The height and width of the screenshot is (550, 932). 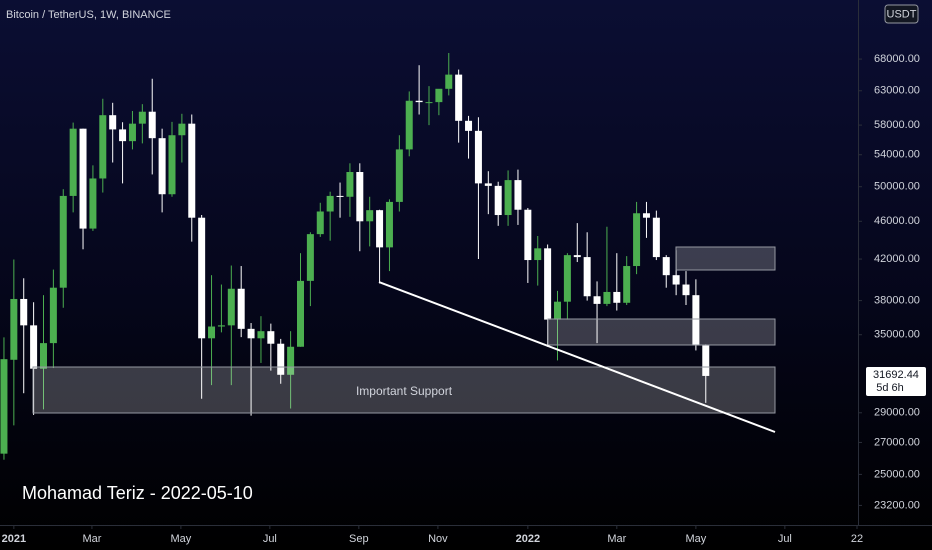 What do you see at coordinates (896, 375) in the screenshot?
I see `last-price: 31692.44` at bounding box center [896, 375].